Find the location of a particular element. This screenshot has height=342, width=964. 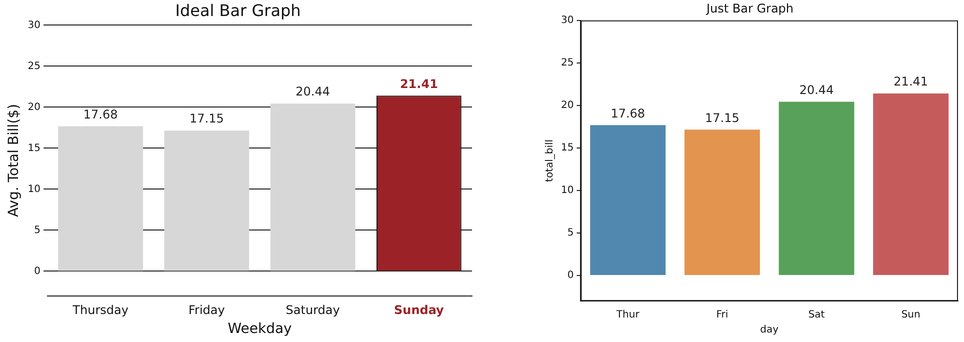

y-axis-title: total_bill is located at coordinates (550, 160).